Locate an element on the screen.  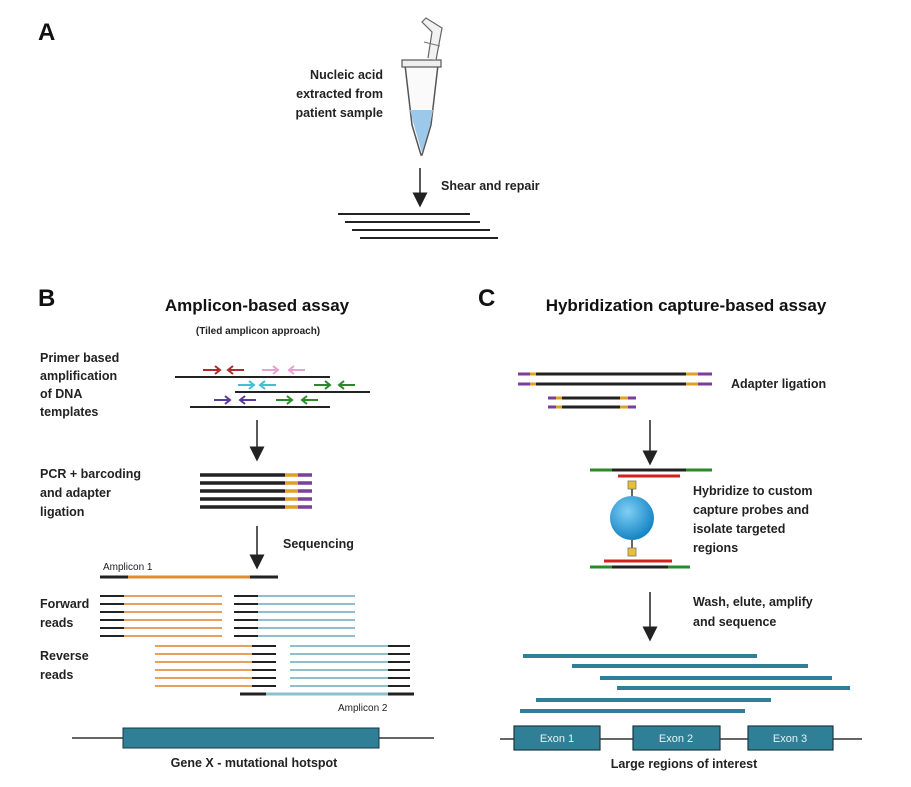
barcoded-amplicons is located at coordinates (256, 491).